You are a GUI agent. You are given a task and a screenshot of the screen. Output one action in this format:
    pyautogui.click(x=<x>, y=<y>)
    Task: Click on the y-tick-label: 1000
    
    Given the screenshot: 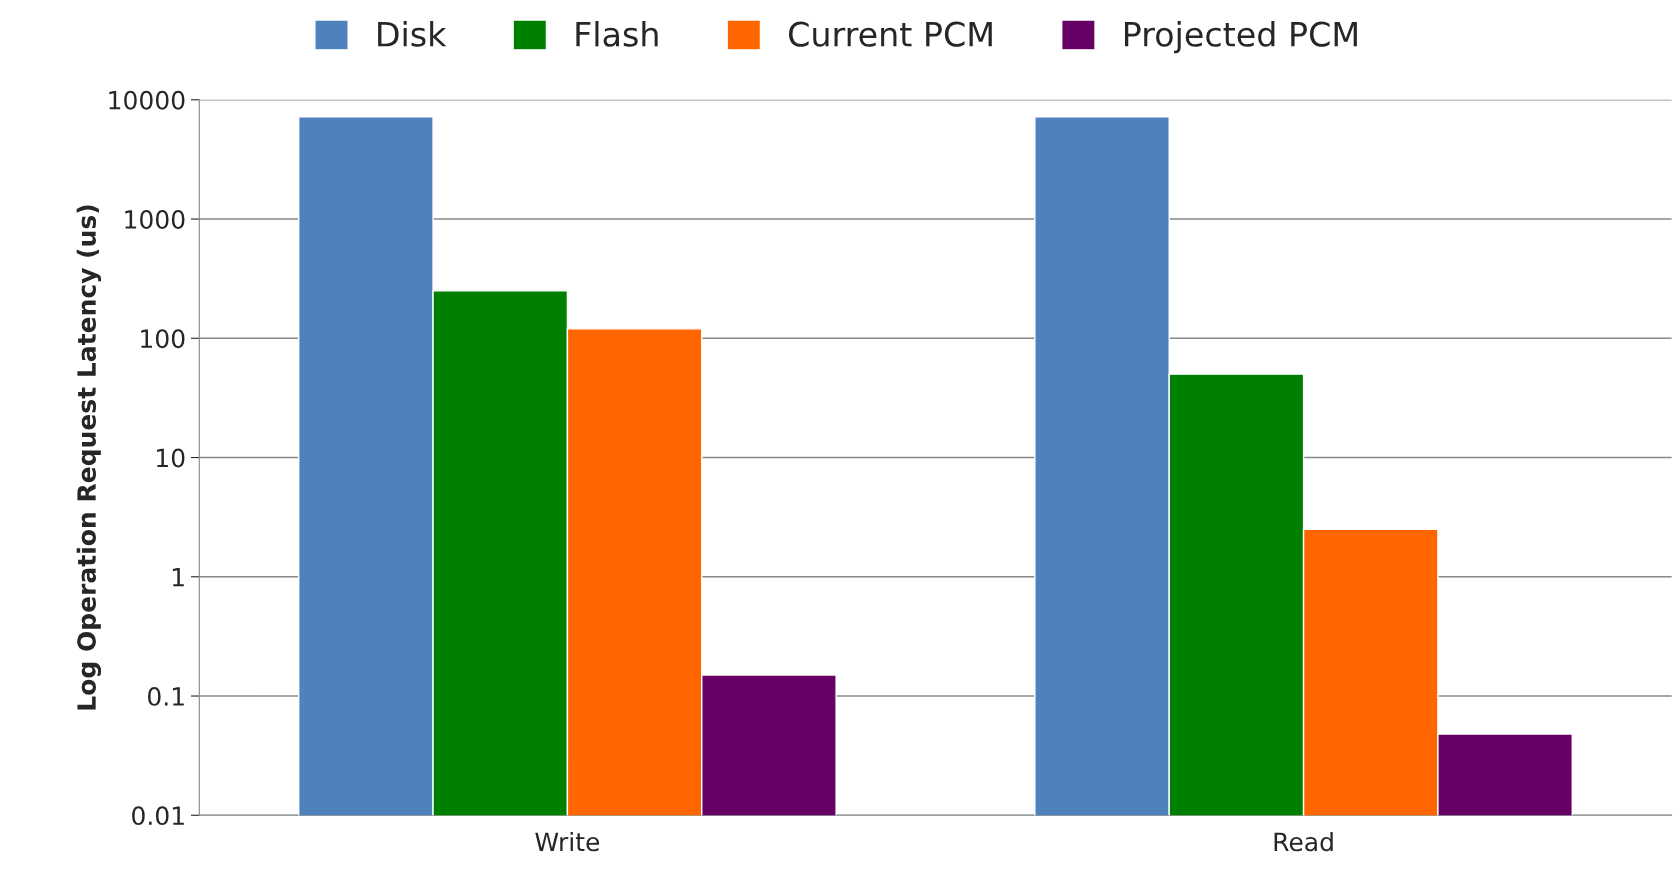 What is the action you would take?
    pyautogui.click(x=155, y=219)
    